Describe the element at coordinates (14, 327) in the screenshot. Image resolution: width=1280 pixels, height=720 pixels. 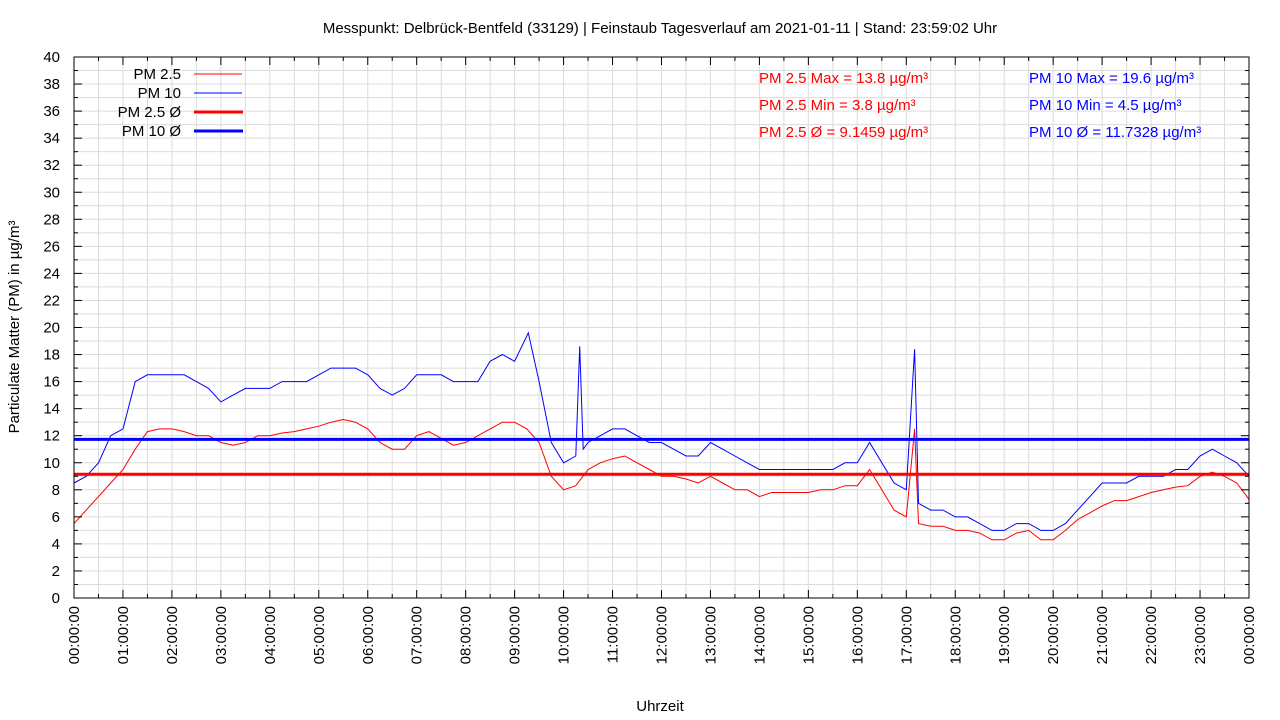
I see `y-axis-label: Particulate Matter (PM) in µg/m³` at that location.